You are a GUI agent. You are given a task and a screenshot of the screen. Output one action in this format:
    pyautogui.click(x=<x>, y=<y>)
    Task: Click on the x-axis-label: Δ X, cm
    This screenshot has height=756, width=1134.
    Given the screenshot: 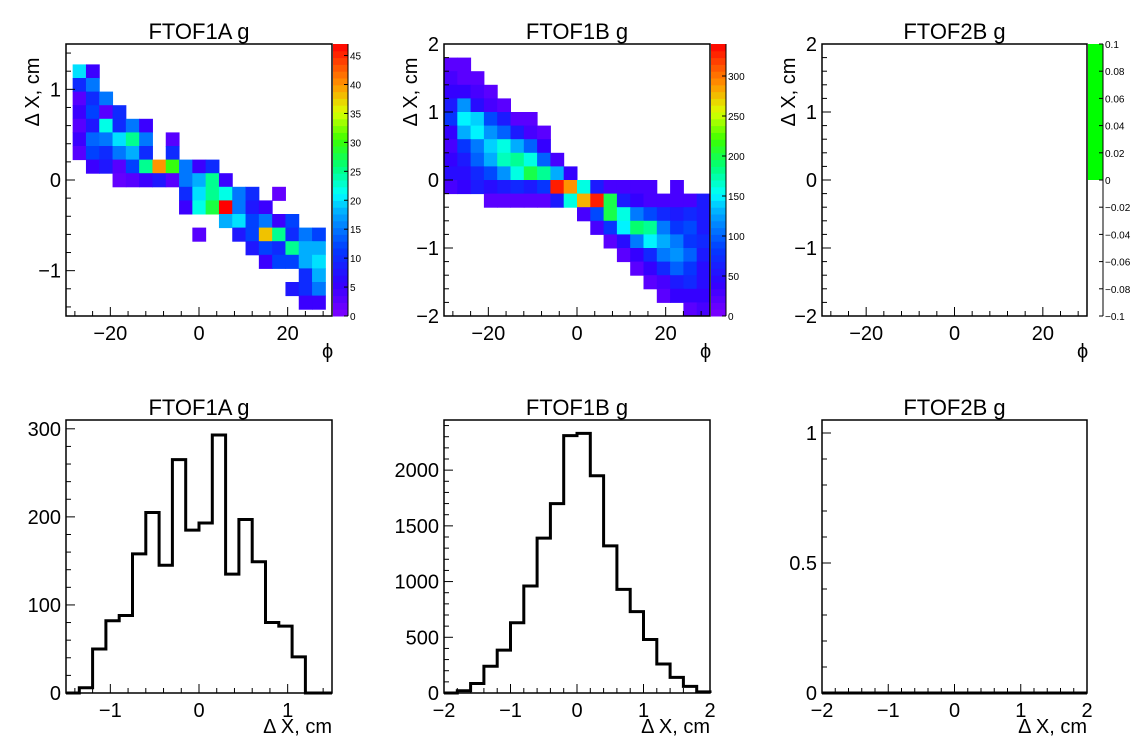 What is the action you would take?
    pyautogui.click(x=1052, y=727)
    